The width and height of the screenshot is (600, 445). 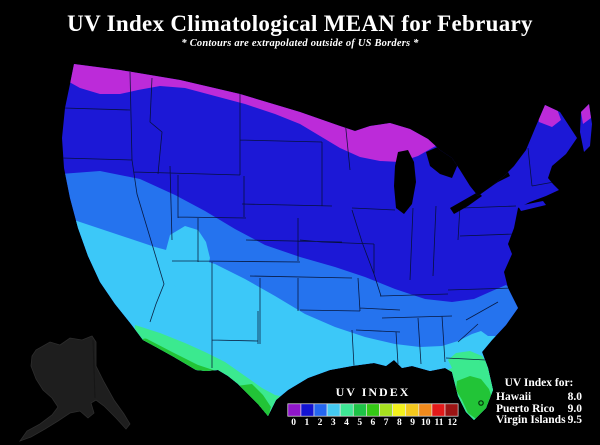 What do you see at coordinates (539, 397) in the screenshot?
I see `uv-location-row: Hawaii 8.0` at bounding box center [539, 397].